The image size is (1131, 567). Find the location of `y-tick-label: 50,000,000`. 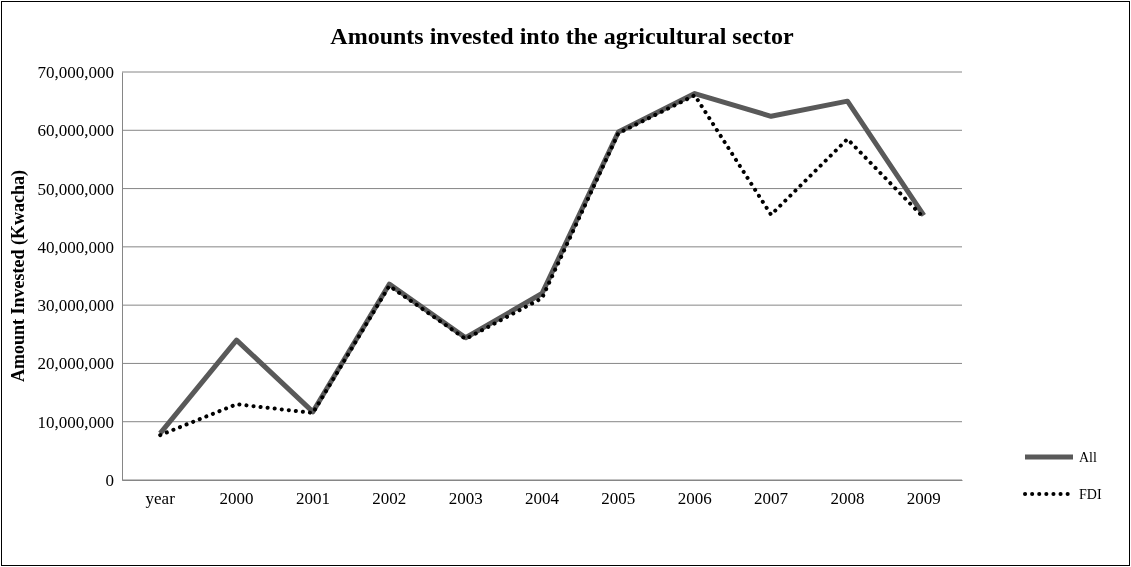

y-tick-label: 50,000,000 is located at coordinates (75, 189).